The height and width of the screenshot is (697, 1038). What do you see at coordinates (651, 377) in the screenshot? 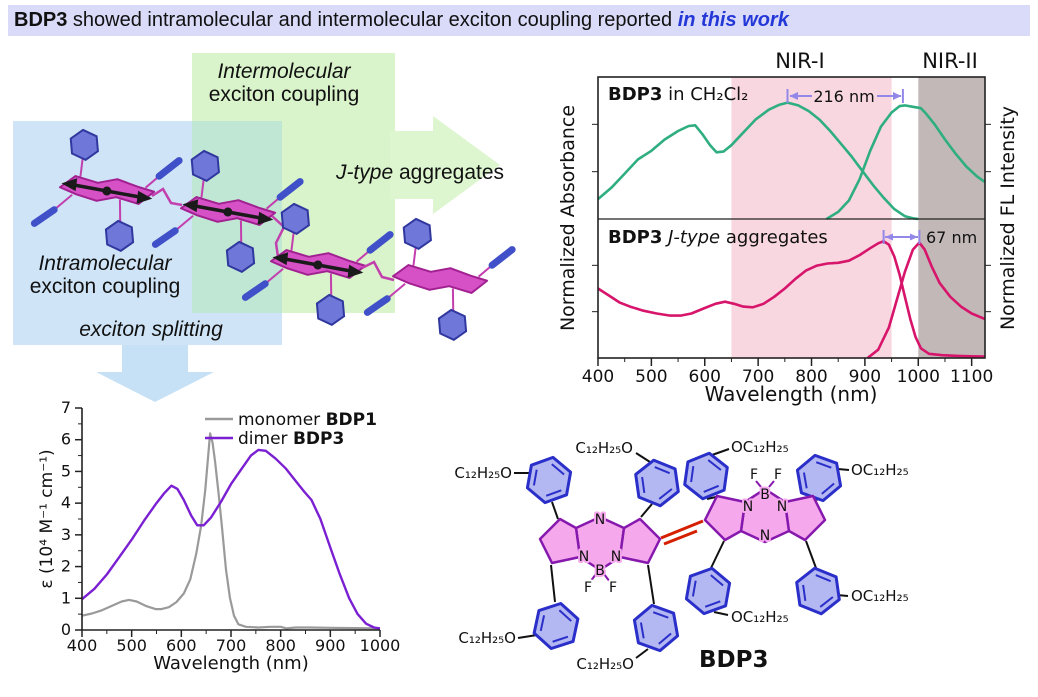
I see `tick-label: 500` at bounding box center [651, 377].